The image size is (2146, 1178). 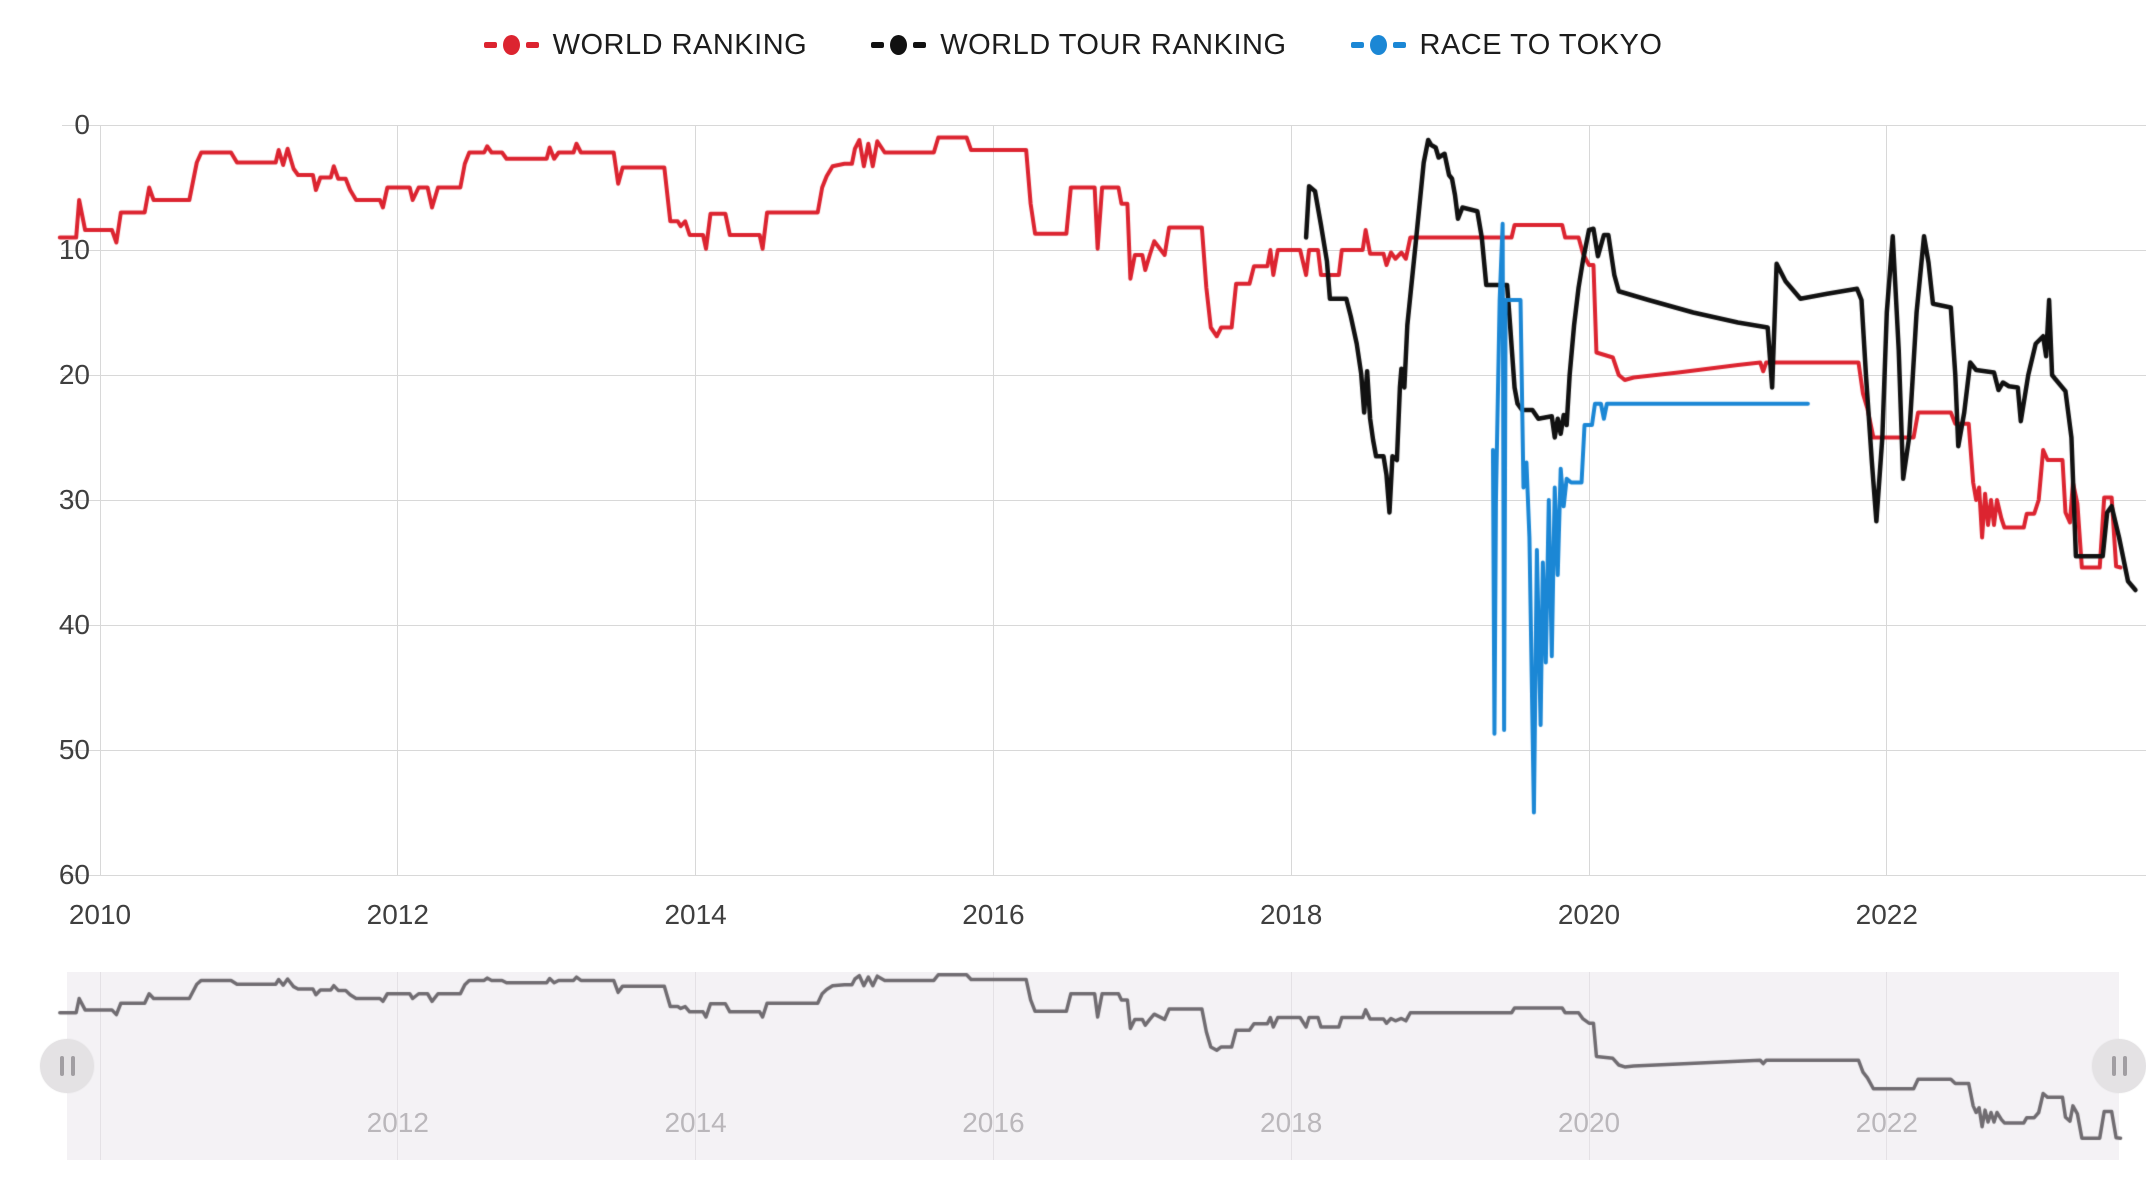 What do you see at coordinates (67, 1066) in the screenshot?
I see `navigator-handle-left` at bounding box center [67, 1066].